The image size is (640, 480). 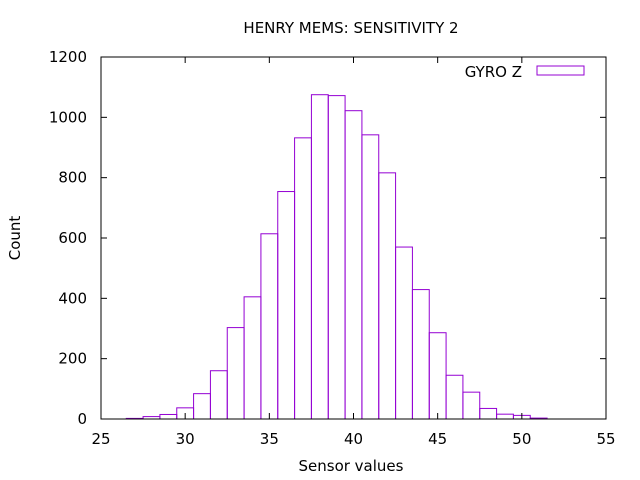 I want to click on x-axis-label: Sensor values, so click(x=351, y=466).